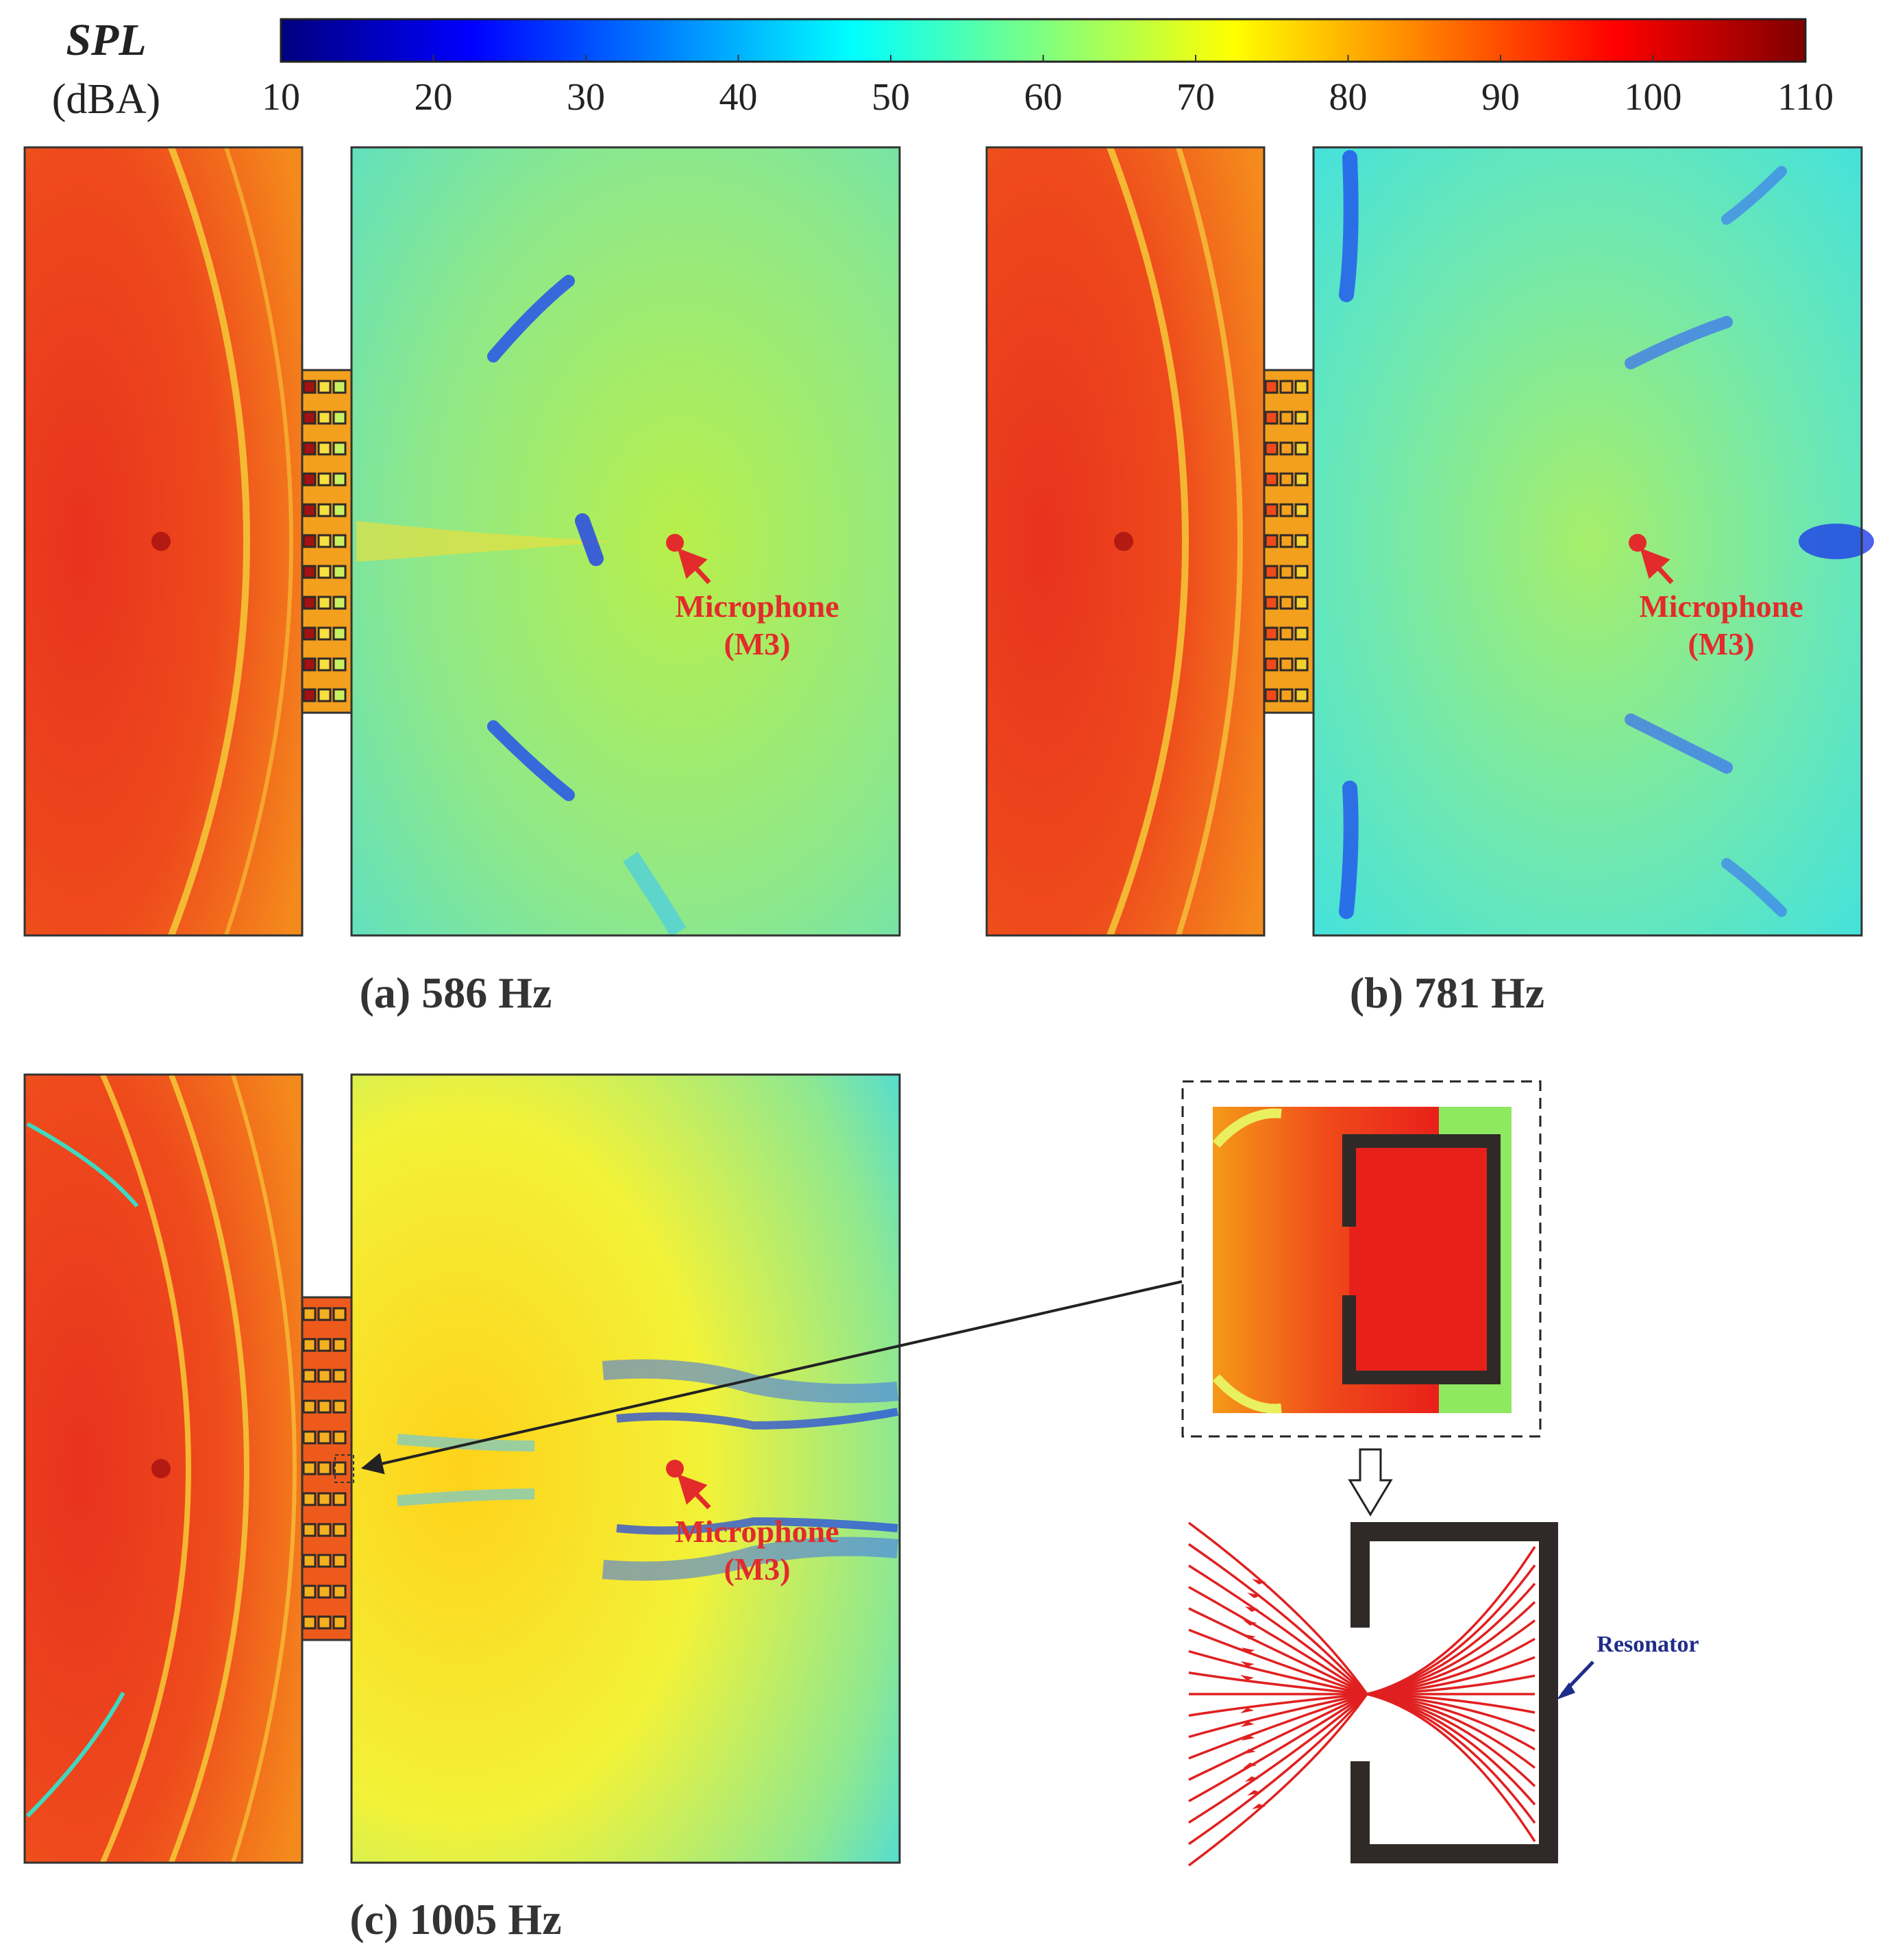  Describe the element at coordinates (1195, 97) in the screenshot. I see `colorbar-tick-label: 70` at that location.